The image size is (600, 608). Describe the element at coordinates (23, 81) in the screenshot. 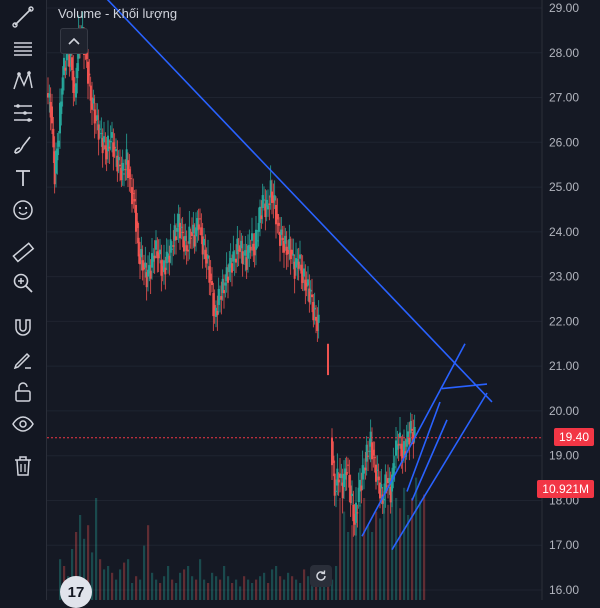

I see `tool-pattern` at that location.